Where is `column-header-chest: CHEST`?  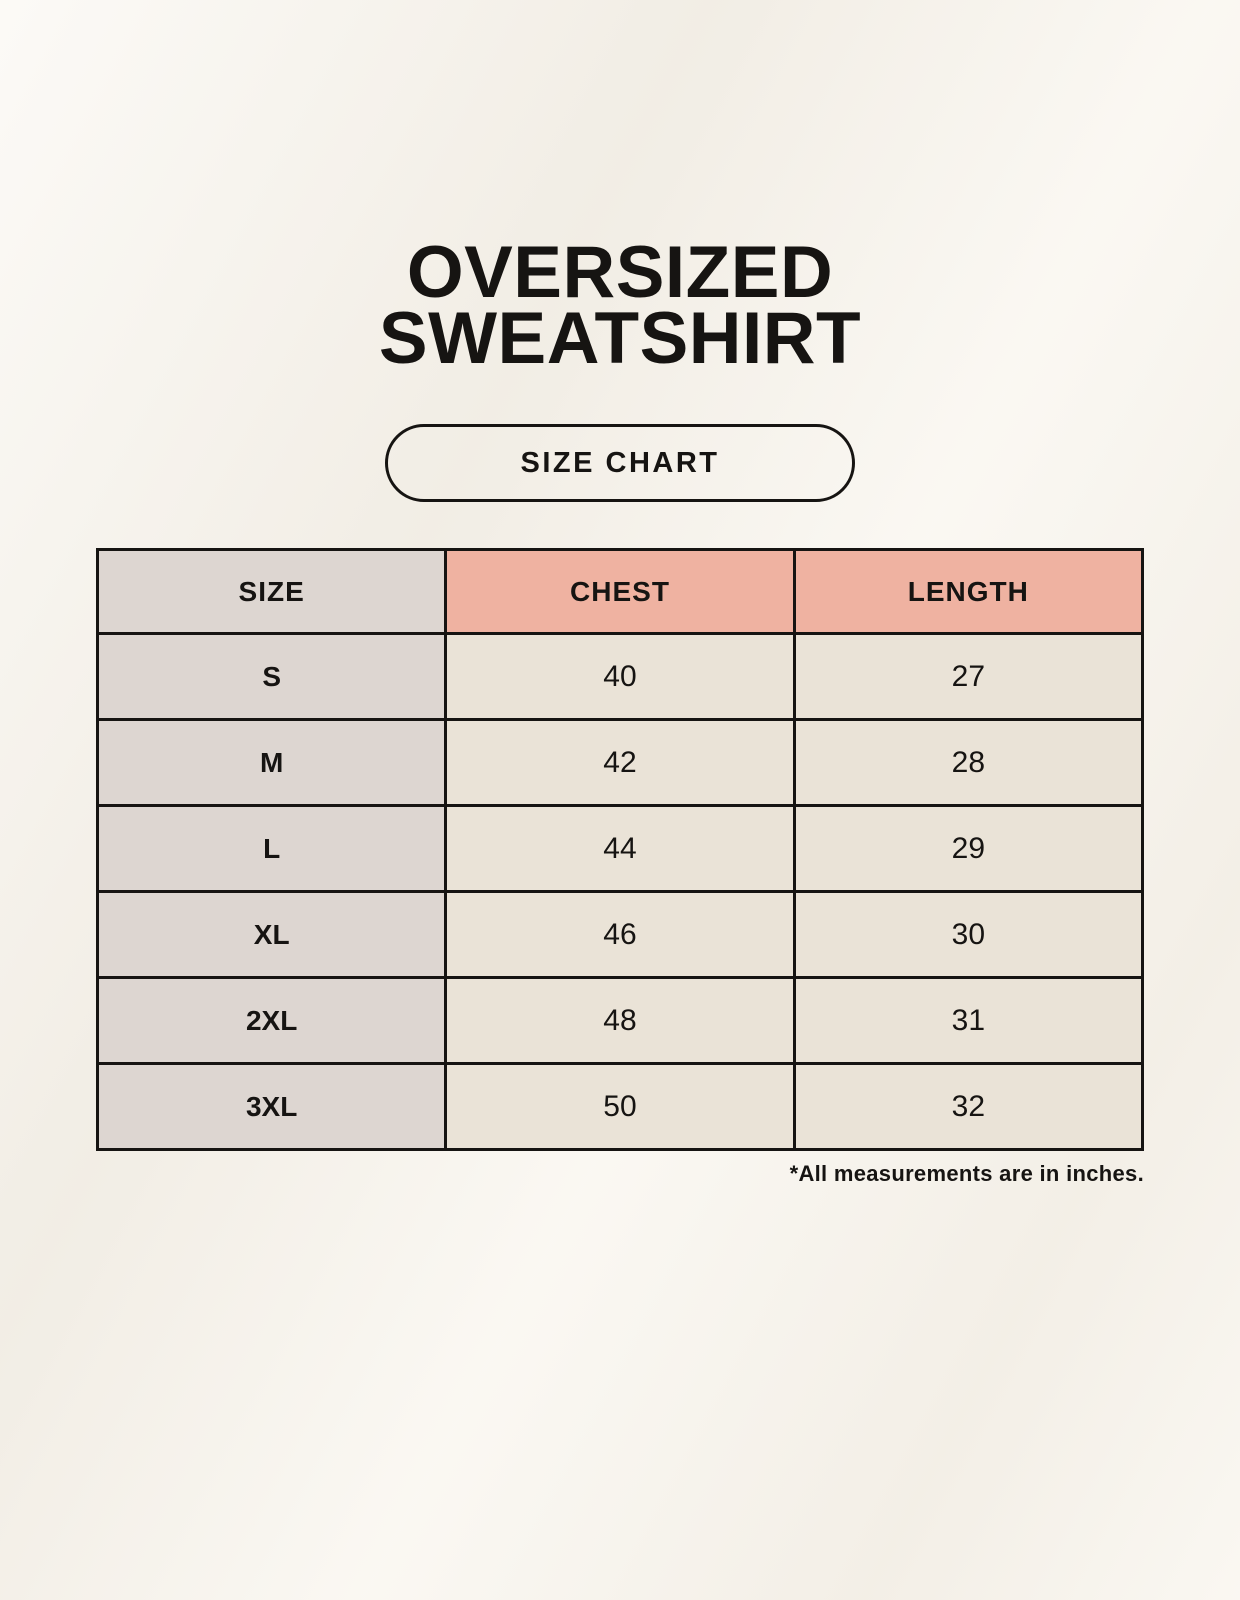 column-header-chest: CHEST is located at coordinates (620, 591).